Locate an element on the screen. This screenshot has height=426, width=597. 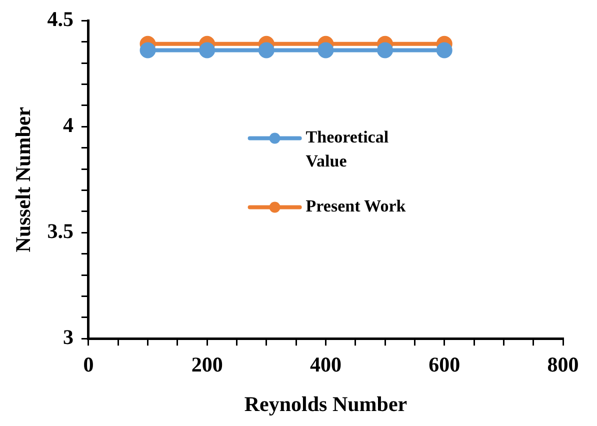
y-axis-title: Nusselt Number is located at coordinates (23, 179).